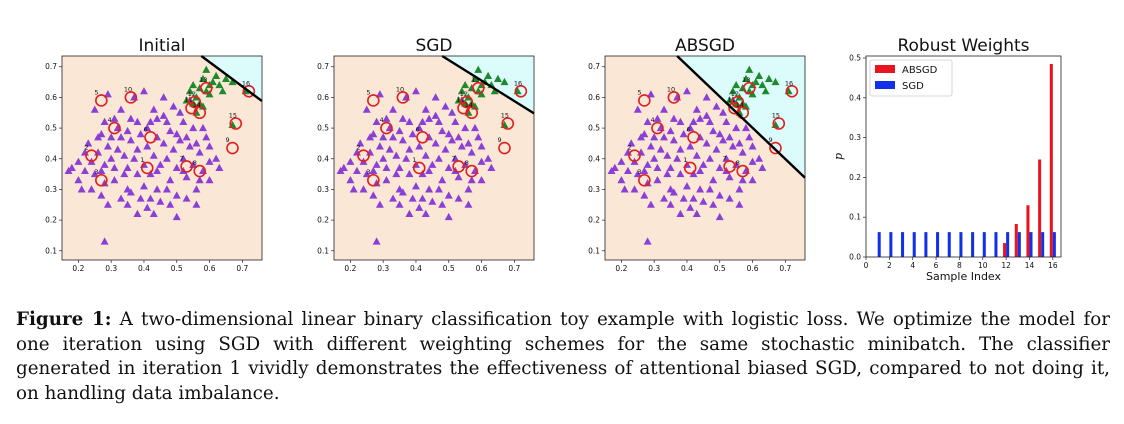 Image resolution: width=1124 pixels, height=424 pixels. Describe the element at coordinates (414, 160) in the screenshot. I see `sample-label-1: 1` at that location.